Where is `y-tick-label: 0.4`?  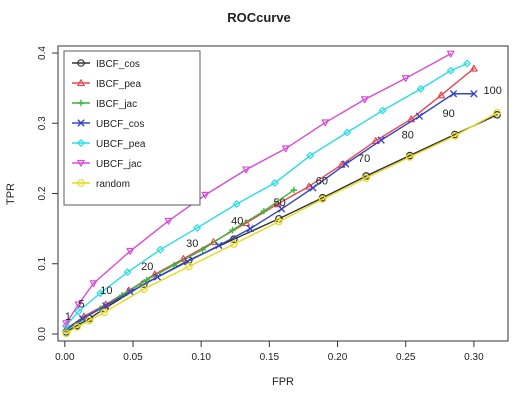
y-tick-label: 0.4 is located at coordinates (42, 53).